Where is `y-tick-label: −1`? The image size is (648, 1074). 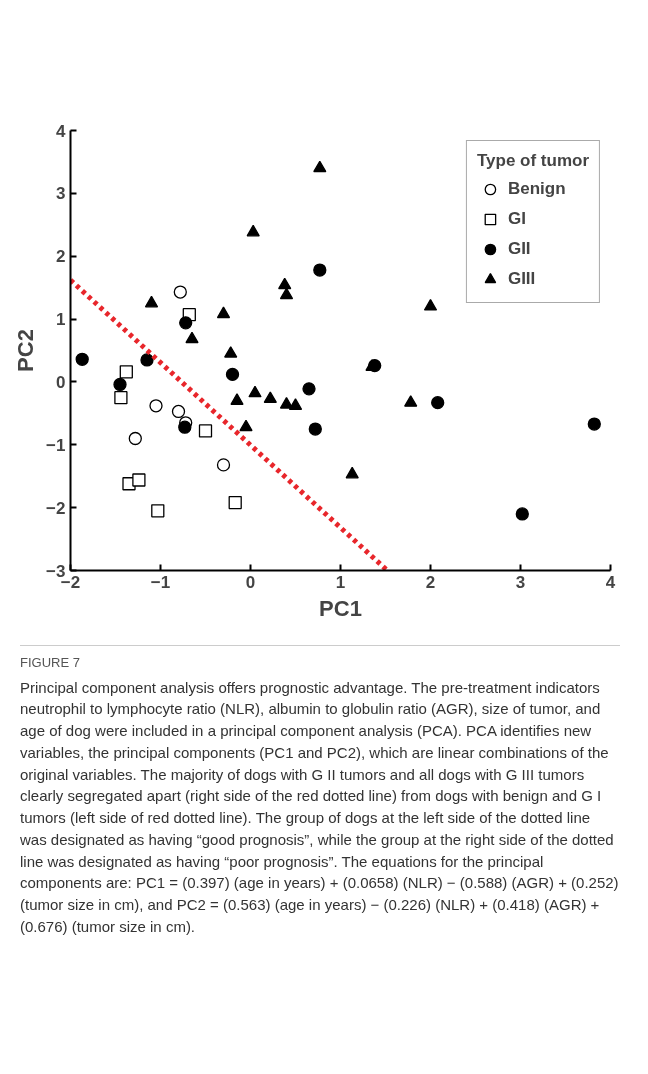
y-tick-label: −1 is located at coordinates (56, 445).